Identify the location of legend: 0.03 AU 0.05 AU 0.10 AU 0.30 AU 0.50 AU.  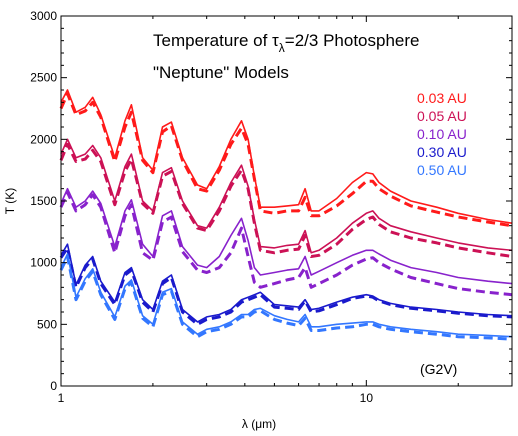
(442, 134).